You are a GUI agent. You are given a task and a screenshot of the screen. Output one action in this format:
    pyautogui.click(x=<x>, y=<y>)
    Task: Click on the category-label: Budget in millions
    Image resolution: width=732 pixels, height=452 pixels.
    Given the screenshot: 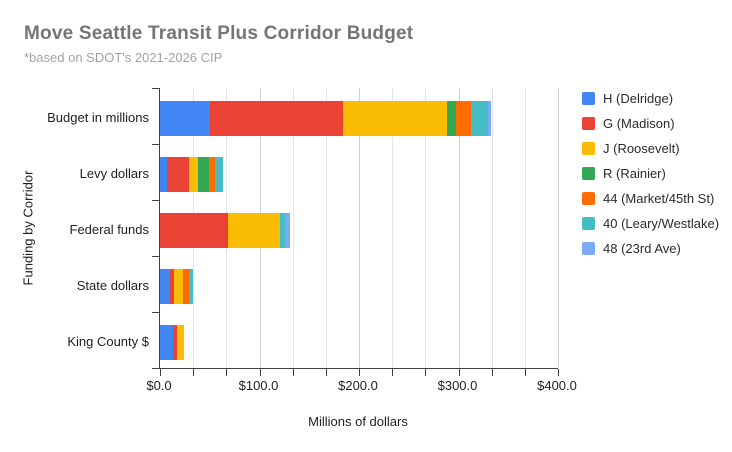 What is the action you would take?
    pyautogui.click(x=98, y=117)
    